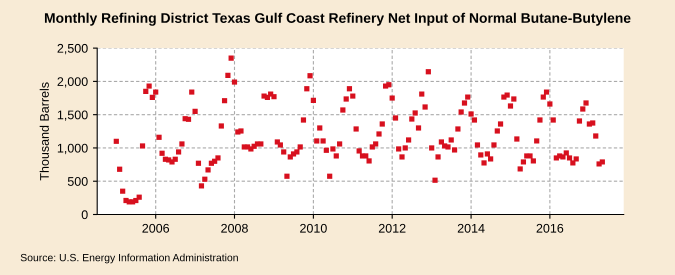  What do you see at coordinates (392, 228) in the screenshot?
I see `x-tick-label: 2012` at bounding box center [392, 228].